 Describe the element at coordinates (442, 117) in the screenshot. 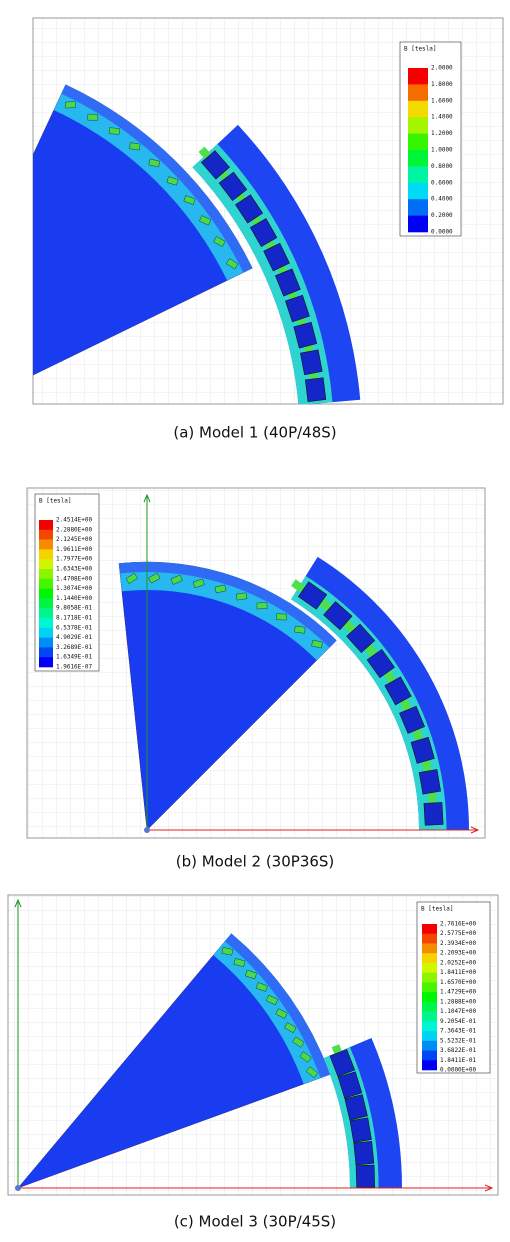

I see `legend-label: 1.4000` at that location.